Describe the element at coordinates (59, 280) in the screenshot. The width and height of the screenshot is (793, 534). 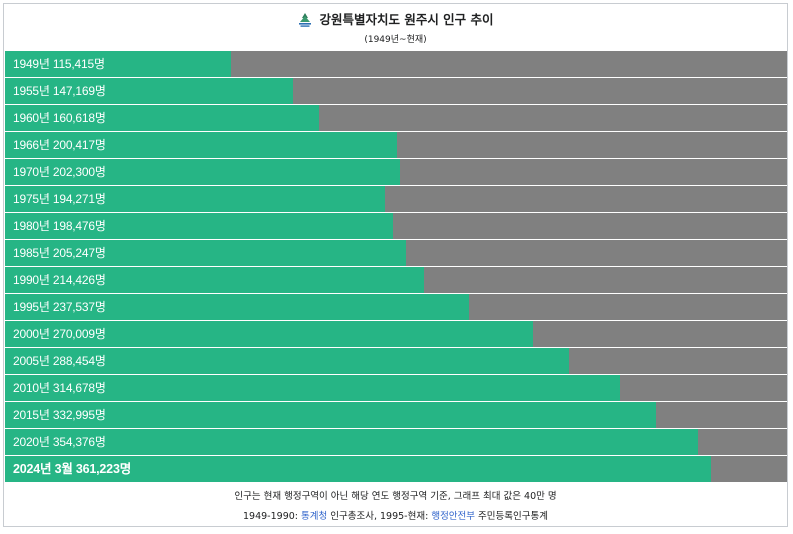
I see `population-bar-label: 1990년 214,426명` at that location.